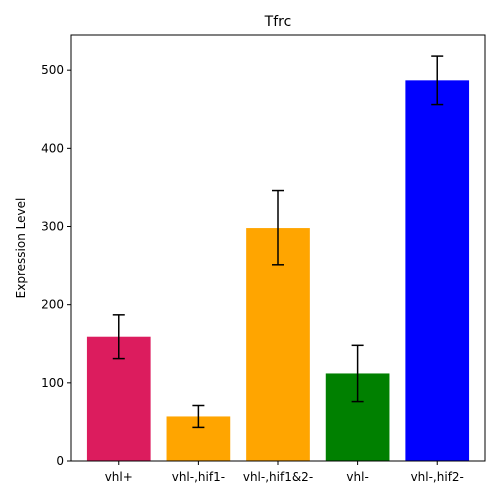  I want to click on x-tick-label-4: vhl-,hif2-, so click(437, 477).